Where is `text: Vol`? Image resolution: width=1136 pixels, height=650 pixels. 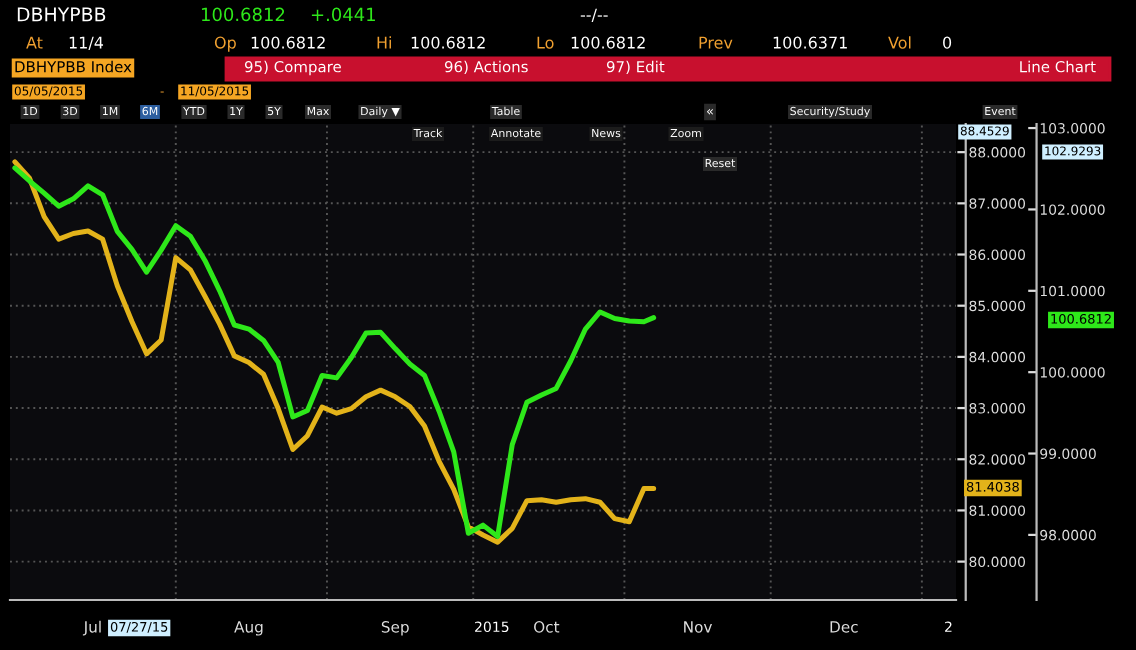
text: Vol is located at coordinates (899, 42).